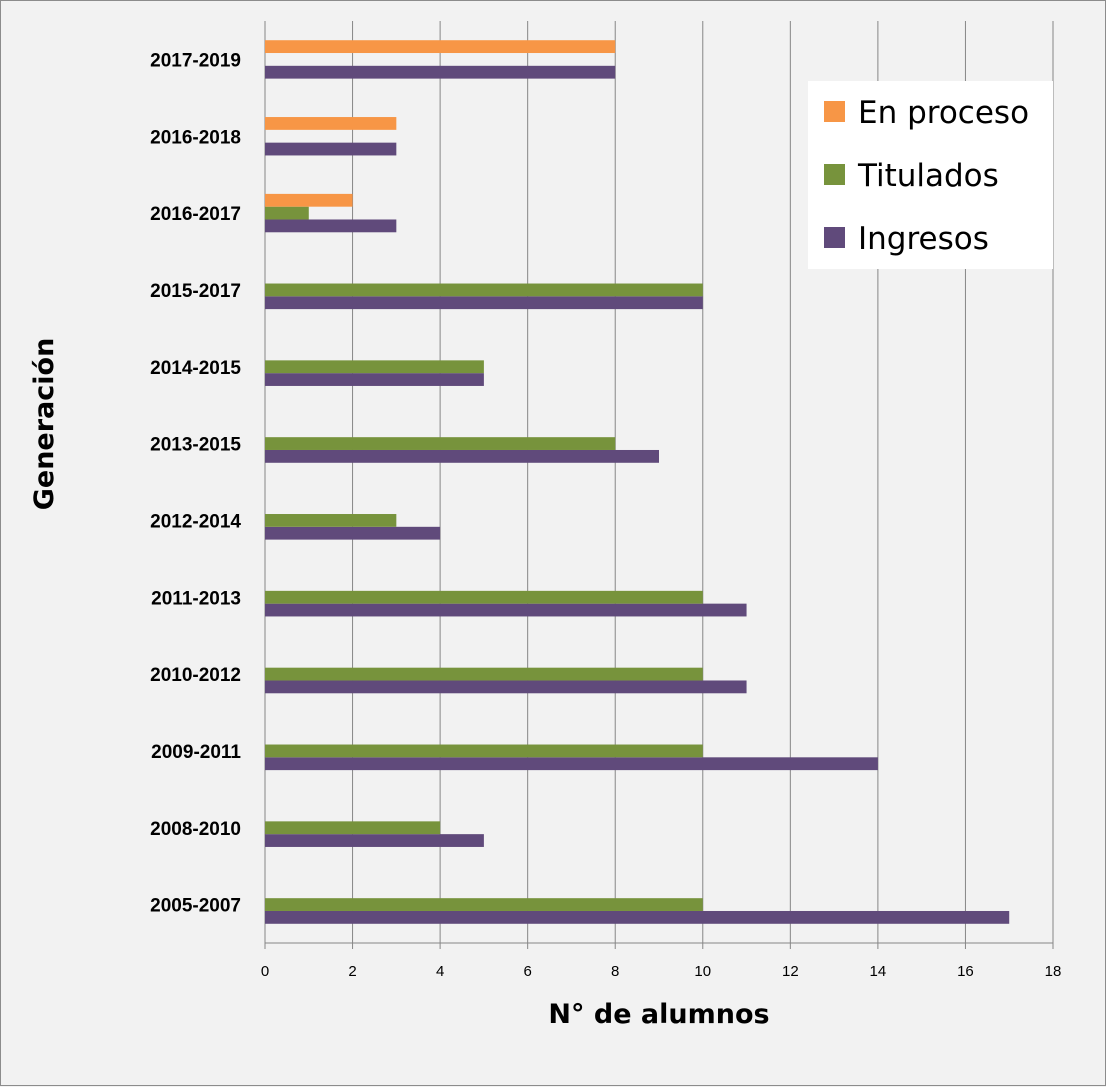 The image size is (1106, 1087). Describe the element at coordinates (195, 368) in the screenshot. I see `category-label: 2014-2015` at that location.